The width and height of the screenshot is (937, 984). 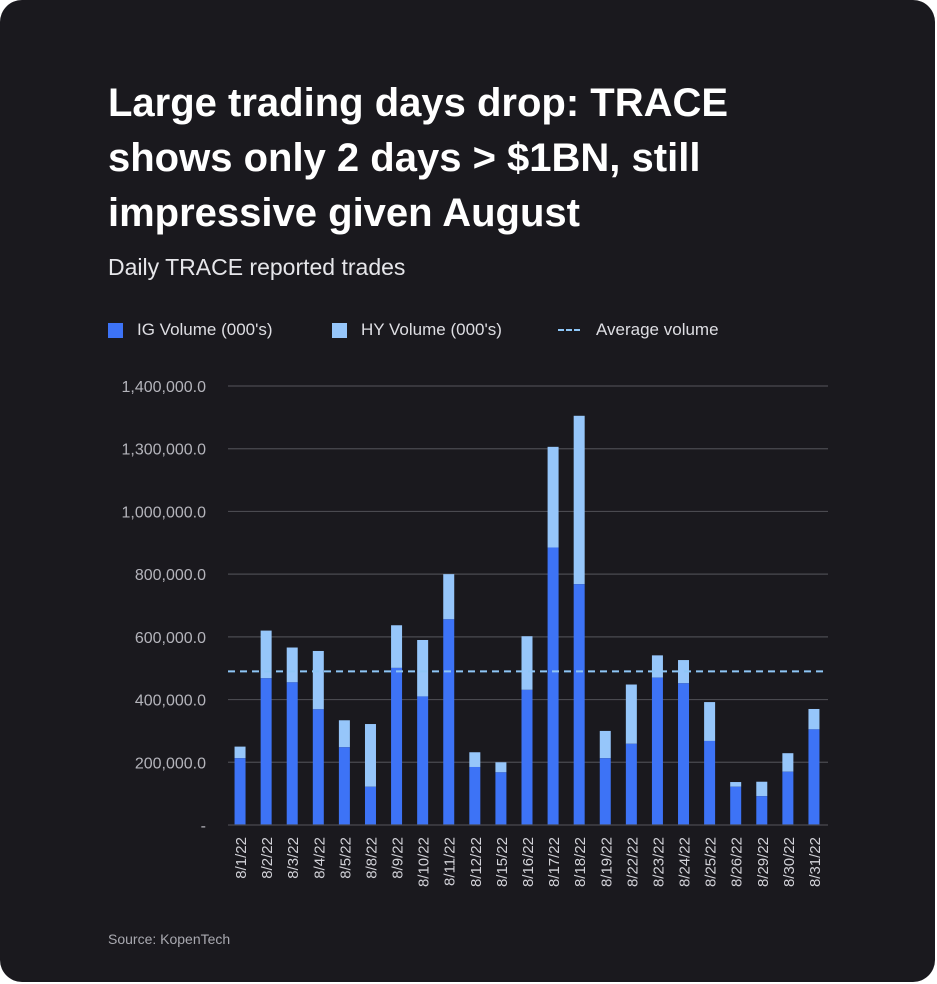 What do you see at coordinates (292, 665) in the screenshot?
I see `bar-hy-8/3/22` at bounding box center [292, 665].